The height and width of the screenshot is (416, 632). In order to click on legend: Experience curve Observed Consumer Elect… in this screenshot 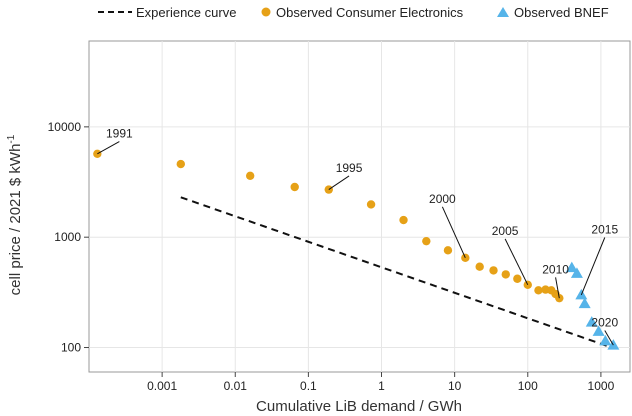, I will do `click(353, 12)`.